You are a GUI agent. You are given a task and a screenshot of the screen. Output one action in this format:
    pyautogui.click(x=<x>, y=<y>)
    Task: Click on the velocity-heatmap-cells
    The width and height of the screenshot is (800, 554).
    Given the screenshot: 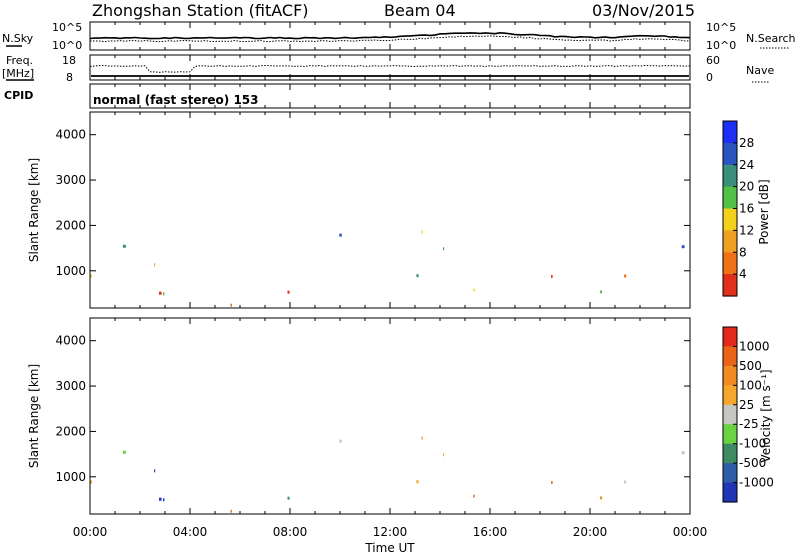 What is the action you would take?
    pyautogui.click(x=387, y=474)
    